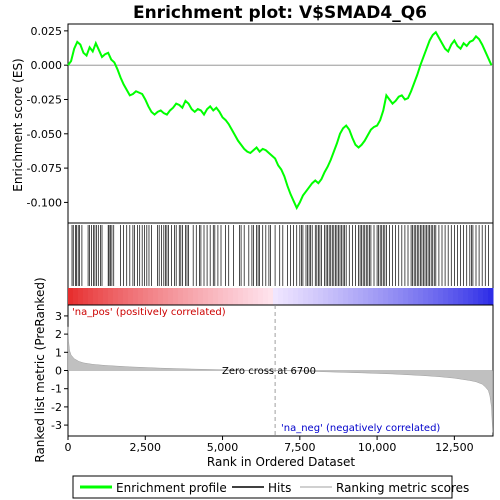 The image size is (500, 500). What do you see at coordinates (47, 31) in the screenshot?
I see `es-y-tick-label: 0.025` at bounding box center [47, 31].